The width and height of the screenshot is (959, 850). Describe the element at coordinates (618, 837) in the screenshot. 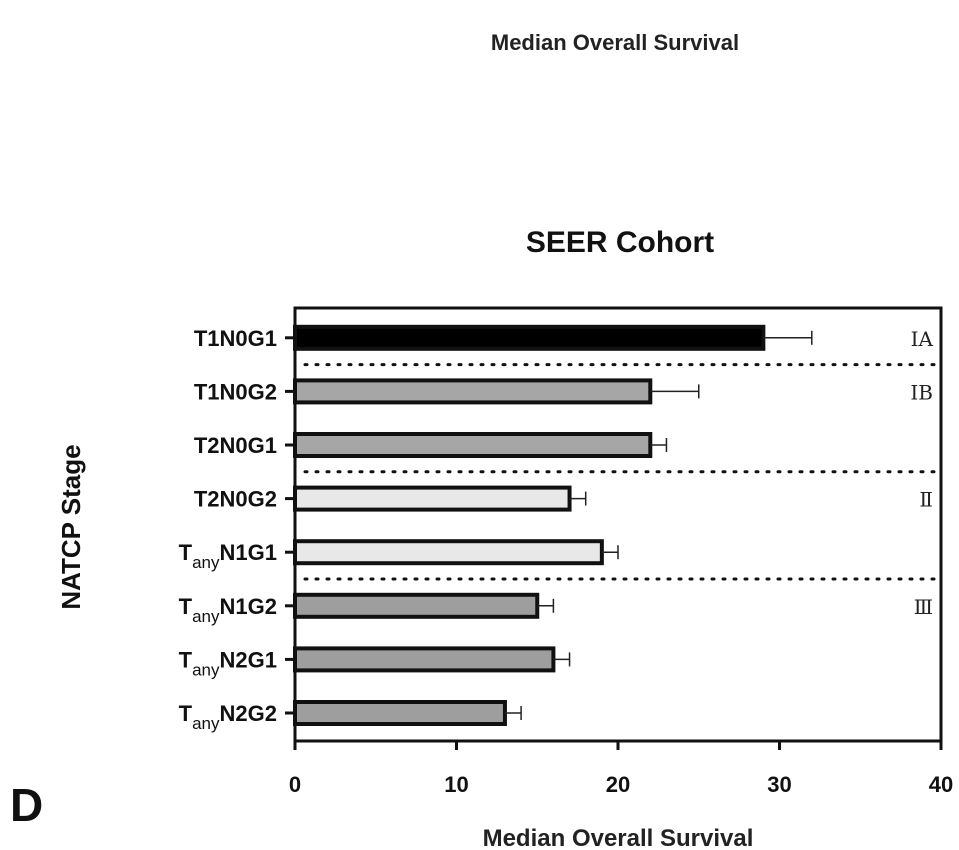

I see `x-axis-label: Median Overall Survival` at that location.